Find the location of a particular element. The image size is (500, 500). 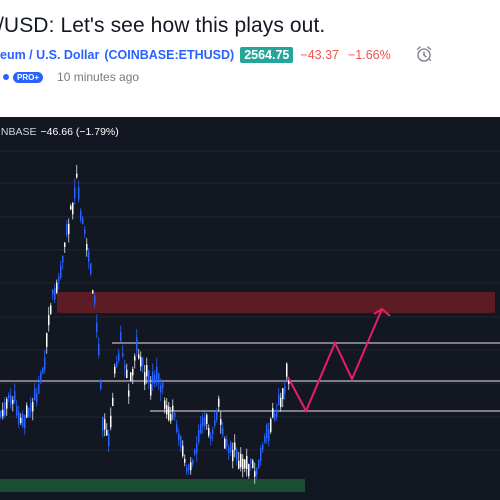

pro-plus-badge: PRO+ is located at coordinates (28, 77).